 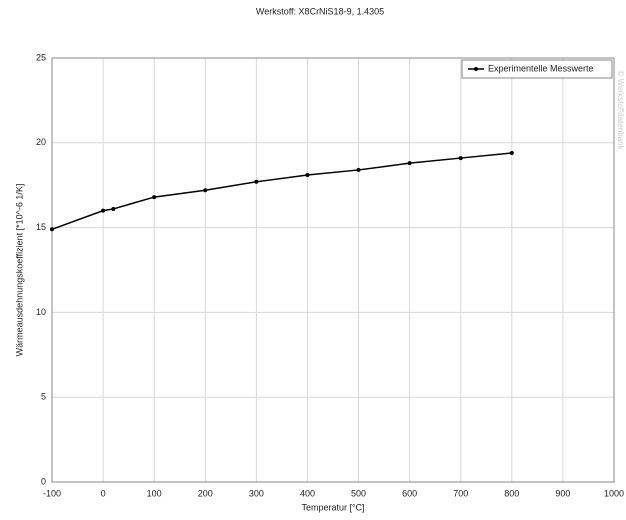 What do you see at coordinates (19, 270) in the screenshot?
I see `y-axis-label: Wärmeausdehnungskoeffizient [*10^-6 1/K]` at bounding box center [19, 270].